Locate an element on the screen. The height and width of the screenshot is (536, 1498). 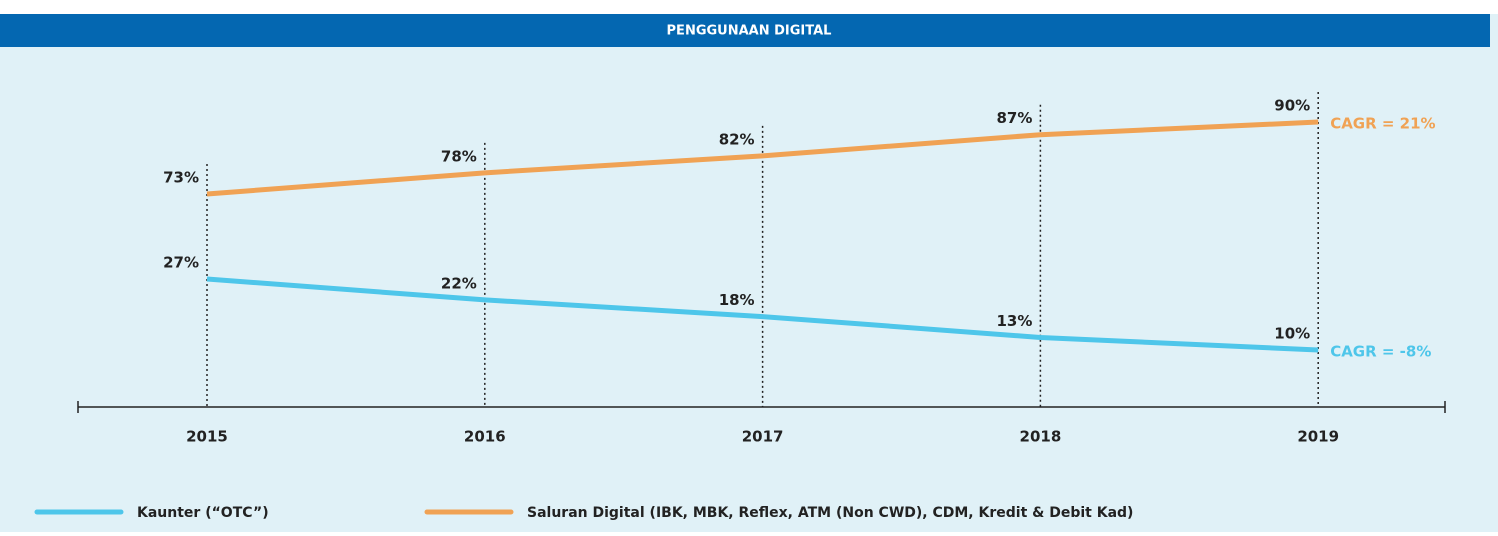
annotation: CAGR = 21% is located at coordinates (1382, 124).